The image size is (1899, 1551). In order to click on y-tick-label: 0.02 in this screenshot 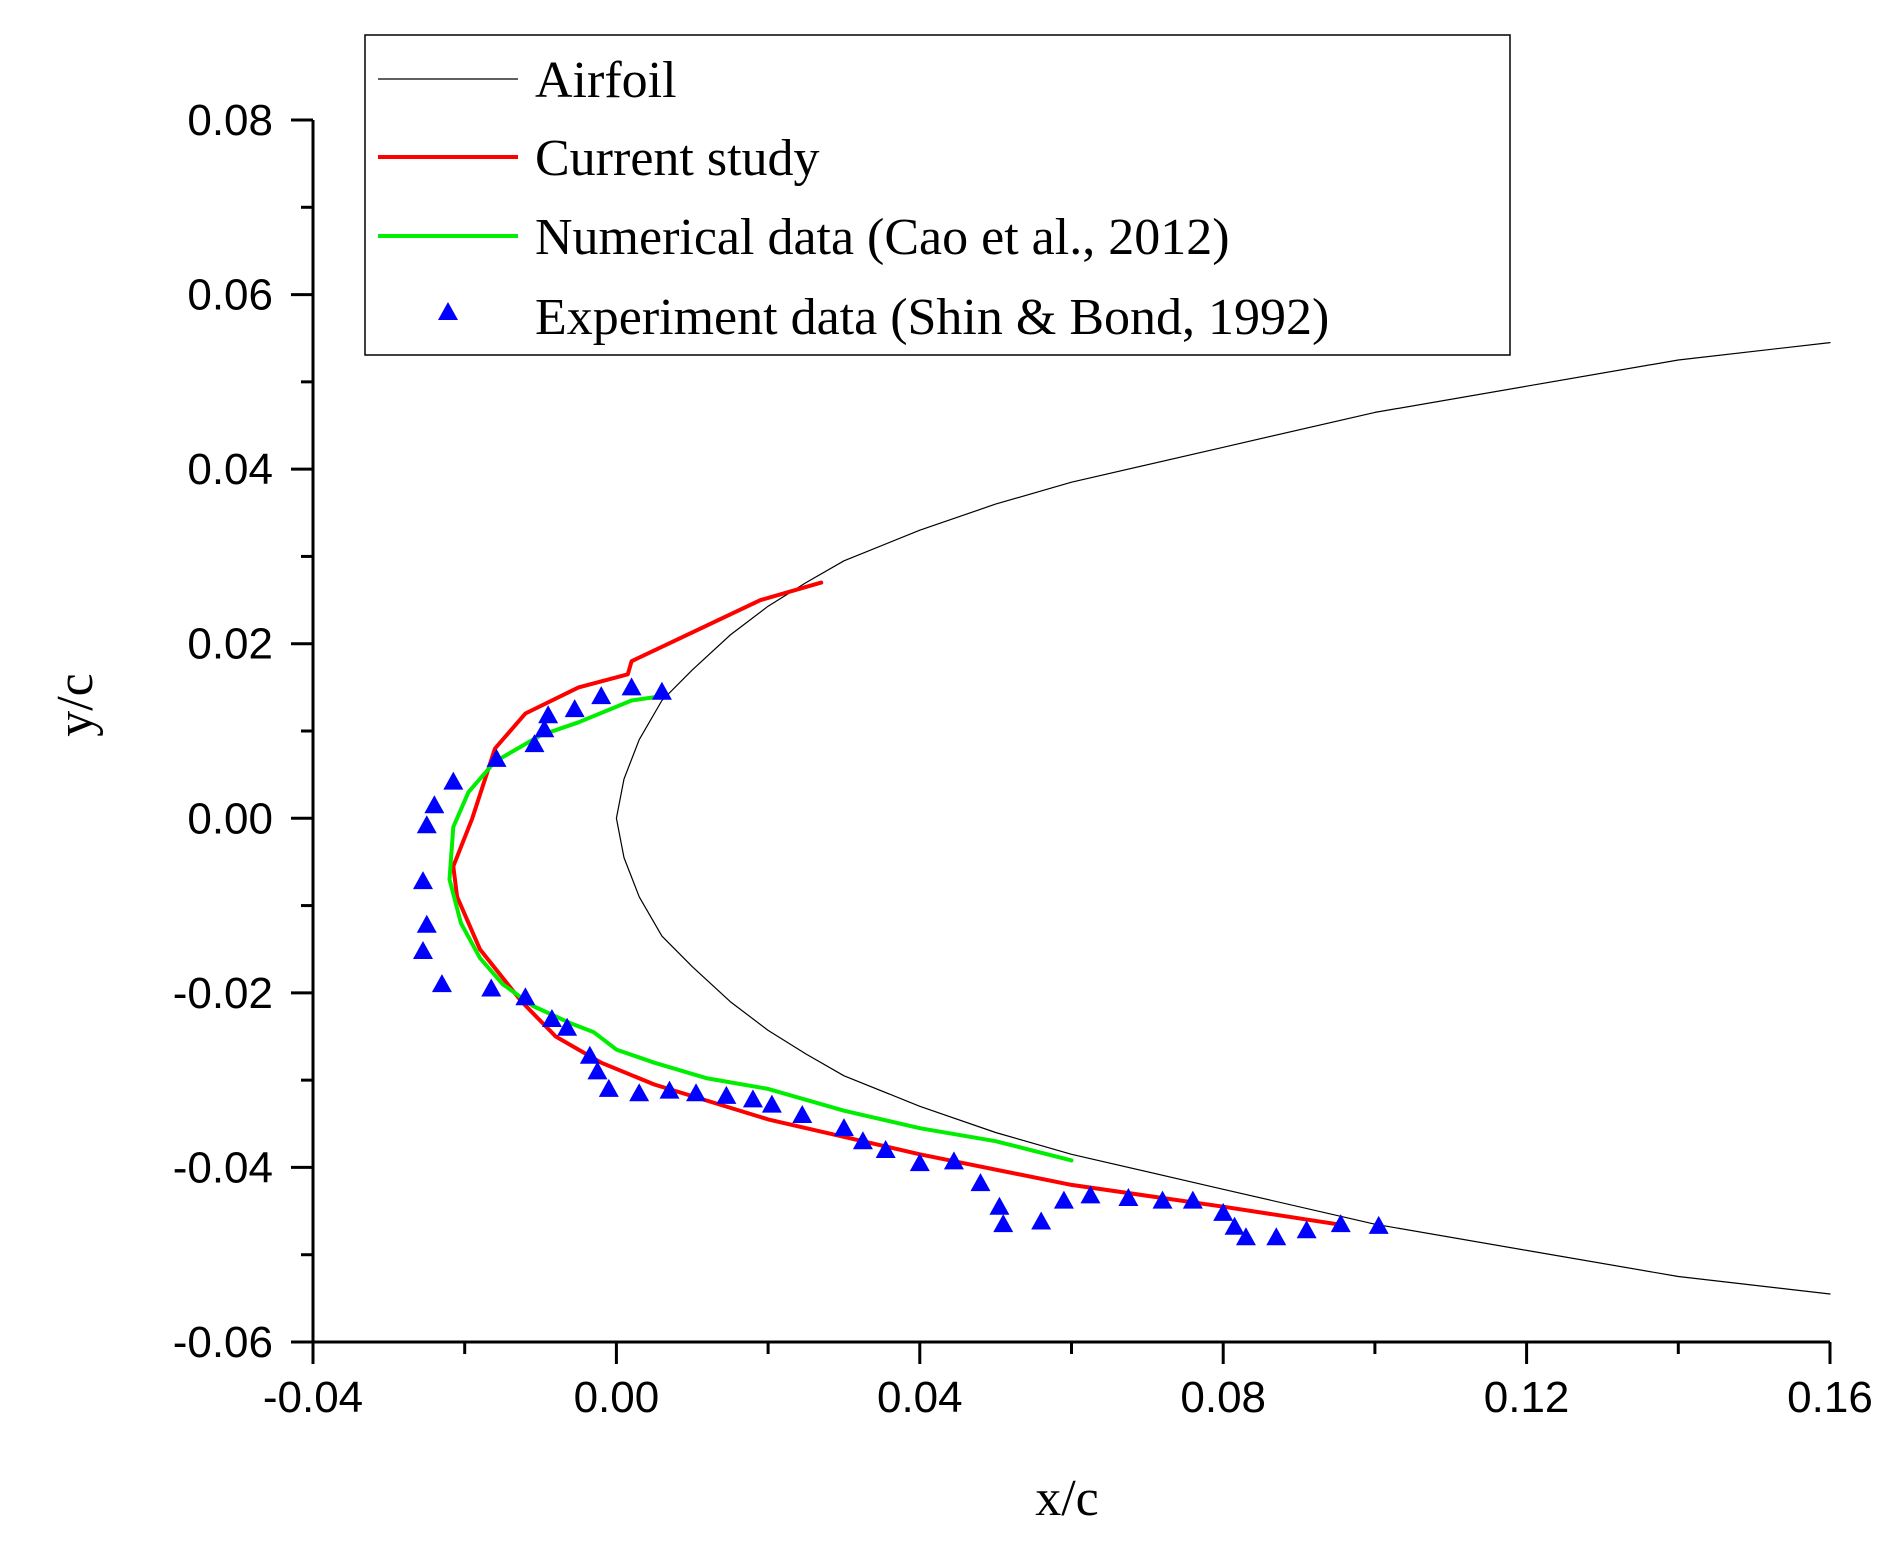, I will do `click(230, 644)`.